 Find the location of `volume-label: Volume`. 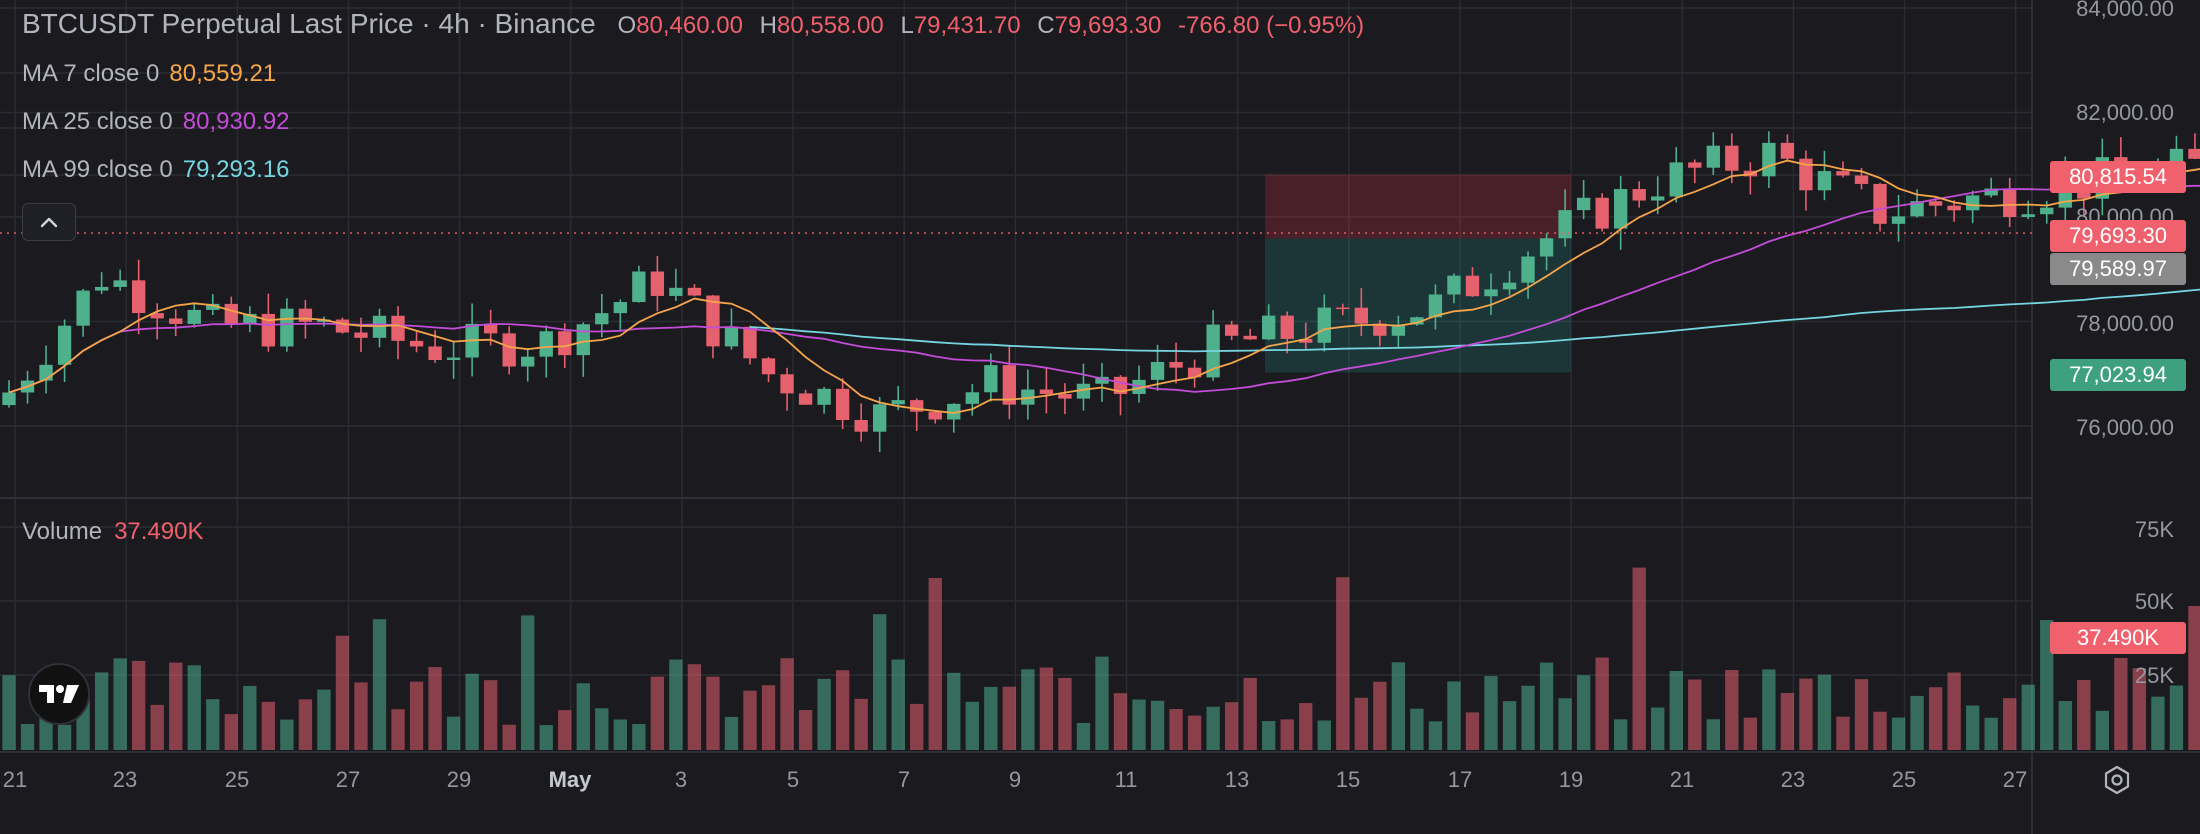

volume-label: Volume is located at coordinates (62, 531).